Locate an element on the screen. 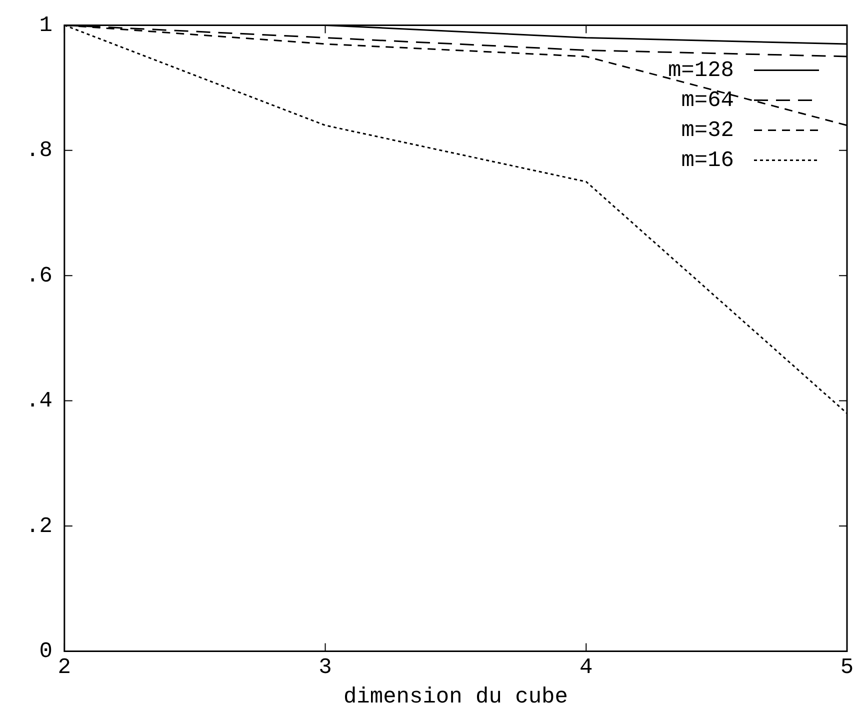 The width and height of the screenshot is (859, 714). x-tick-label: 3 is located at coordinates (325, 667).